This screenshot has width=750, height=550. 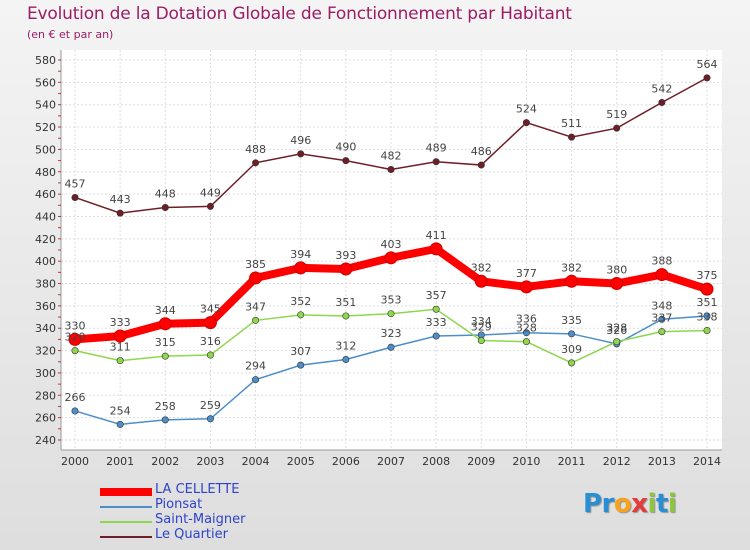 What do you see at coordinates (126, 537) in the screenshot?
I see `legend-swatch` at bounding box center [126, 537].